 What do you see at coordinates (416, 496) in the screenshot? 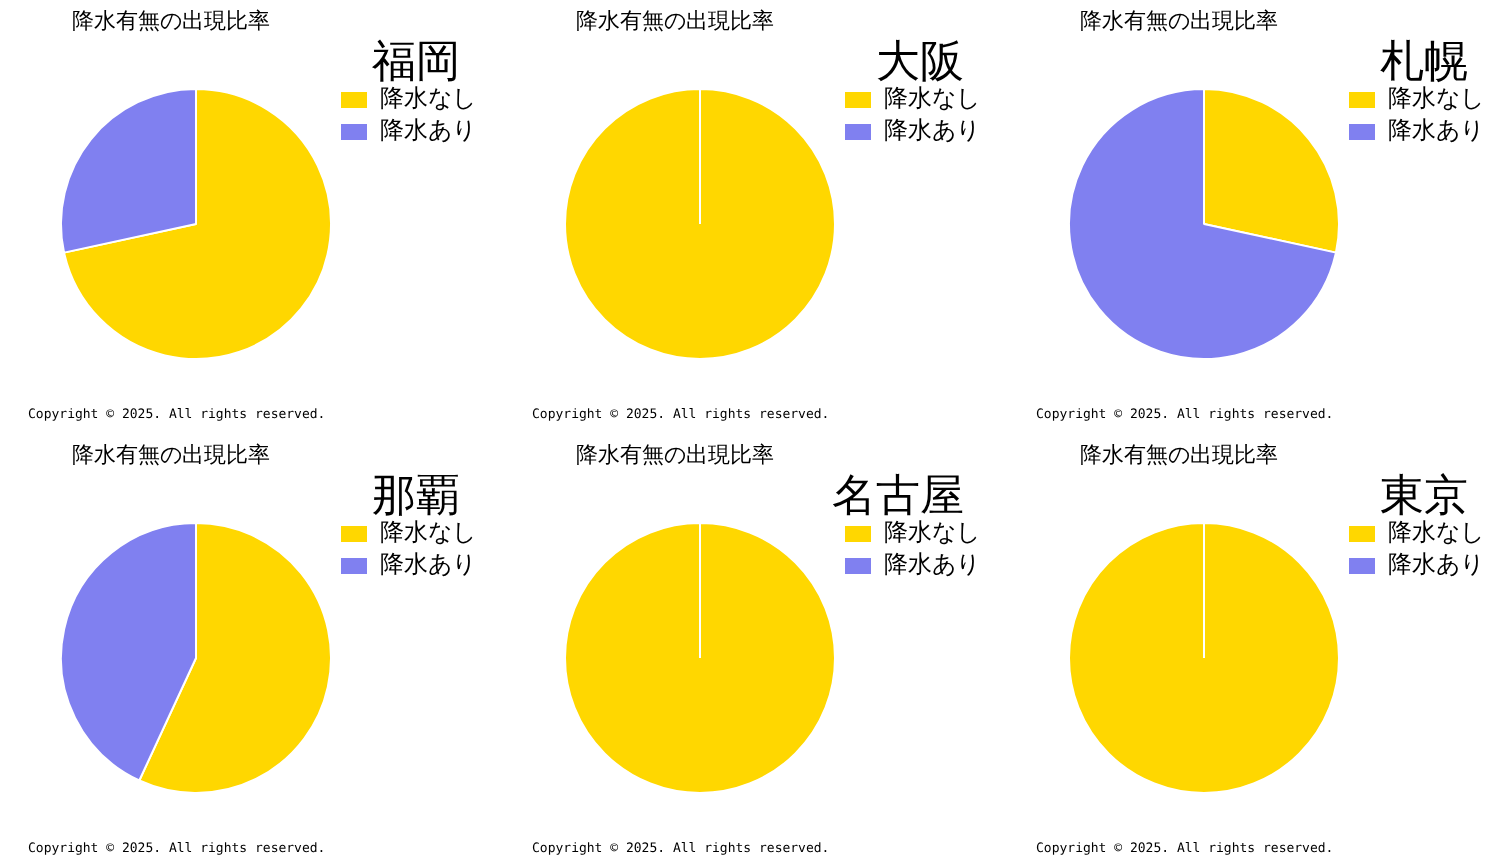
I see `chart-title: 那覇` at bounding box center [416, 496].